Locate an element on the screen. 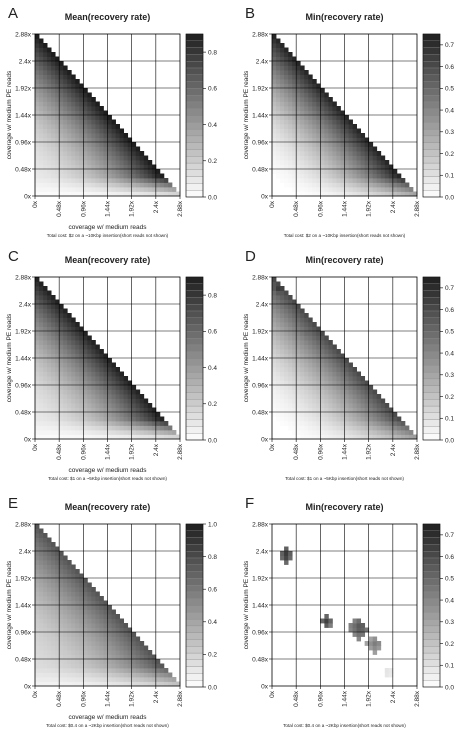  x-tick-label: 0.48x is located at coordinates (296, 451).